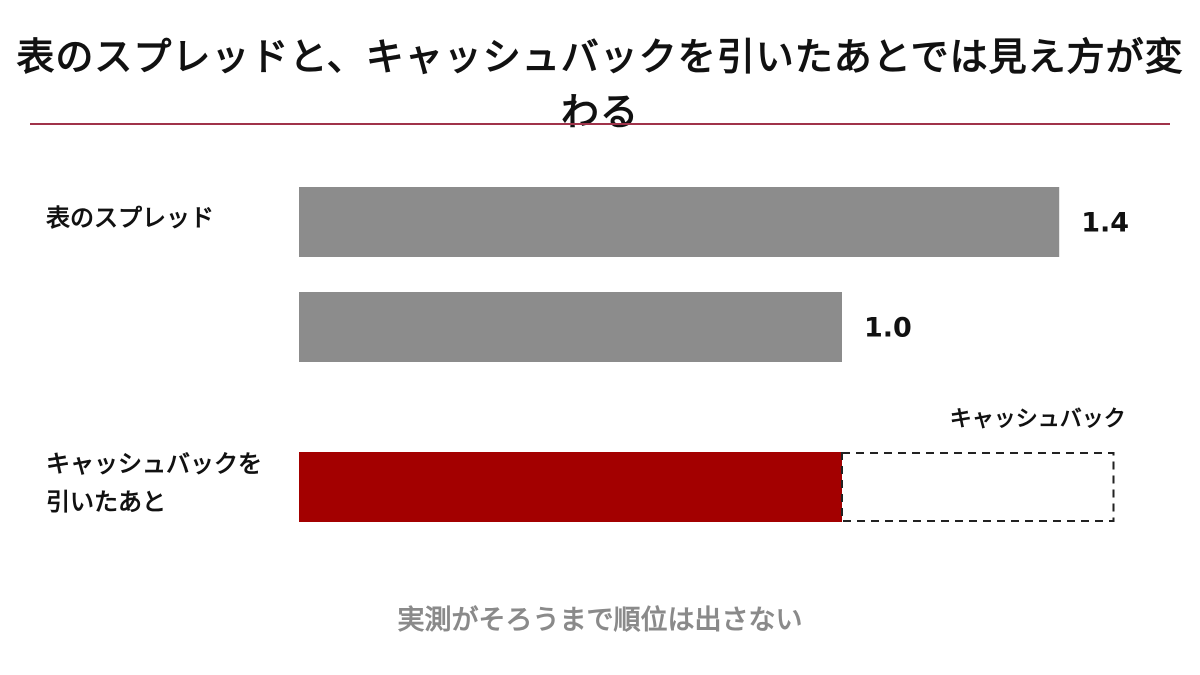  What do you see at coordinates (600, 84) in the screenshot?
I see `title: 表のスプレッドと、キャッシュバックを引いたあとでは見え方が変わる` at bounding box center [600, 84].